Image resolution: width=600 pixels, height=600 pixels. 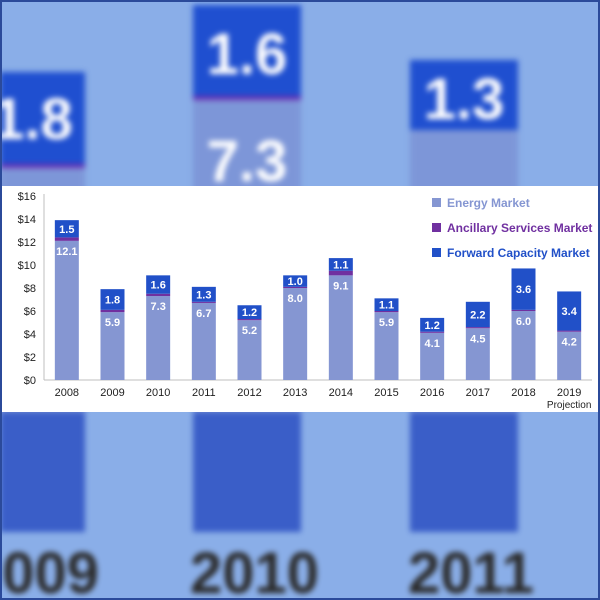 What do you see at coordinates (249, 331) in the screenshot?
I see `energy-data-label: 5.2` at bounding box center [249, 331].